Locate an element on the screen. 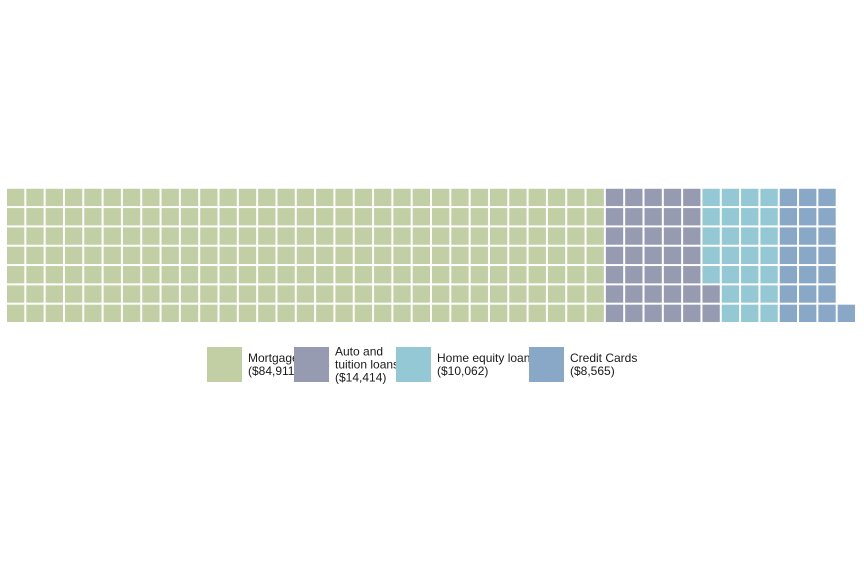 The image size is (864, 576). legend-key is located at coordinates (224, 364).